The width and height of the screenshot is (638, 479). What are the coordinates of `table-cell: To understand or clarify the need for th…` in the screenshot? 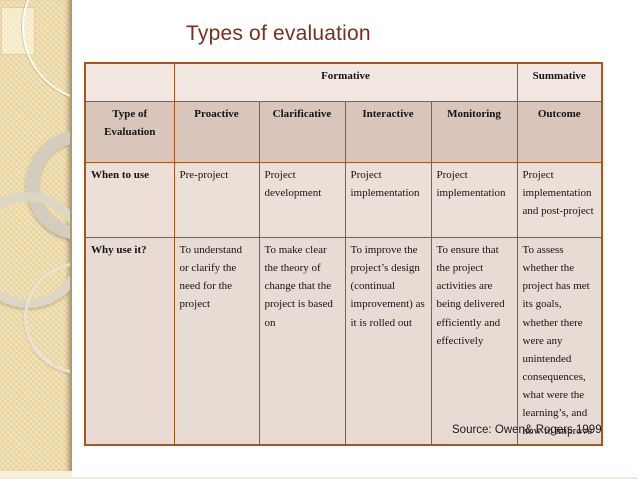 It's located at (216, 341).